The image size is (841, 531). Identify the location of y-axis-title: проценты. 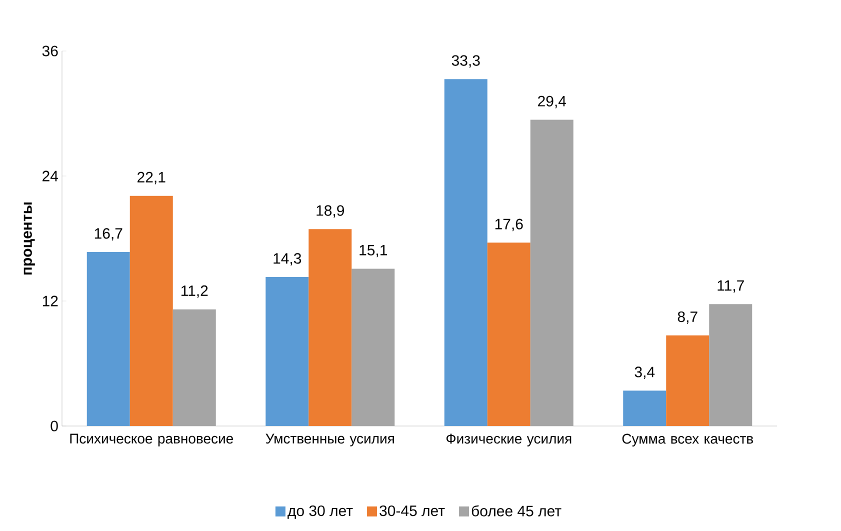
(29, 238).